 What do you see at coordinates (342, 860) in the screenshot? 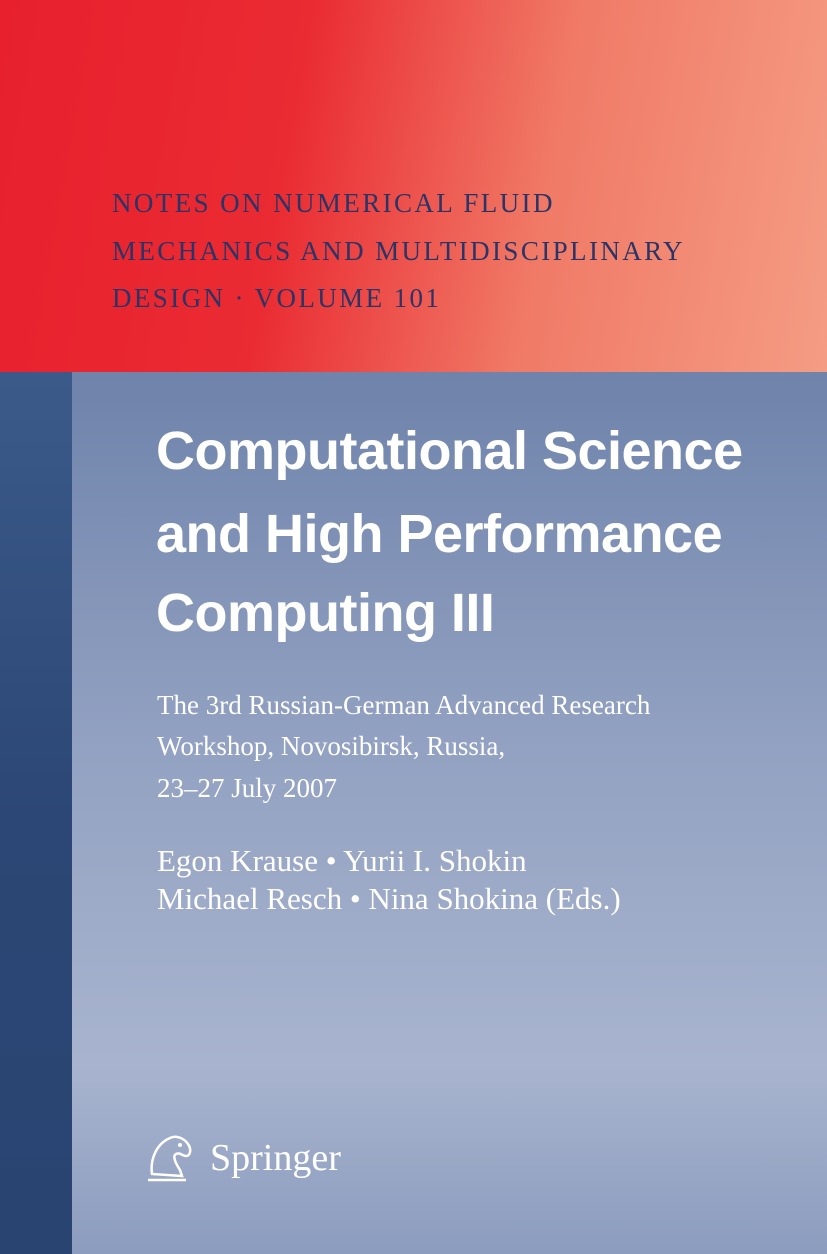
I see `editors-line: Egon Krause • Yurii I. Shokin` at bounding box center [342, 860].